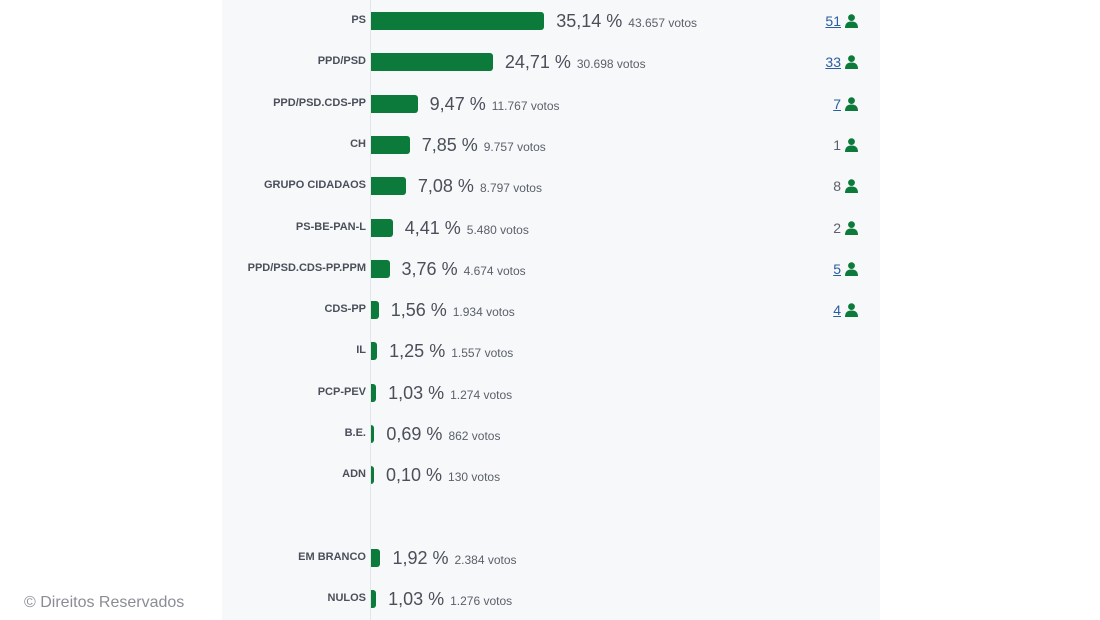 The width and height of the screenshot is (1100, 620). What do you see at coordinates (432, 227) in the screenshot?
I see `percent-label: 4,41 %` at bounding box center [432, 227].